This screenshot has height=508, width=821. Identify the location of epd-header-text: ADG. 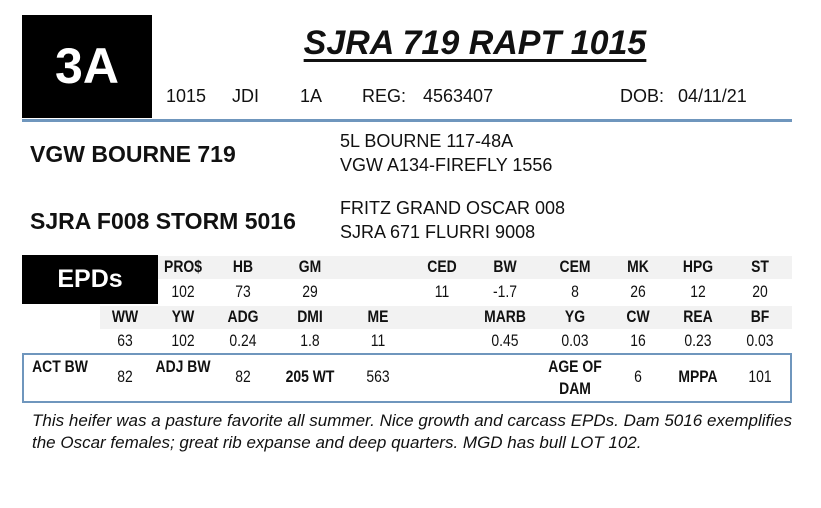
(243, 316).